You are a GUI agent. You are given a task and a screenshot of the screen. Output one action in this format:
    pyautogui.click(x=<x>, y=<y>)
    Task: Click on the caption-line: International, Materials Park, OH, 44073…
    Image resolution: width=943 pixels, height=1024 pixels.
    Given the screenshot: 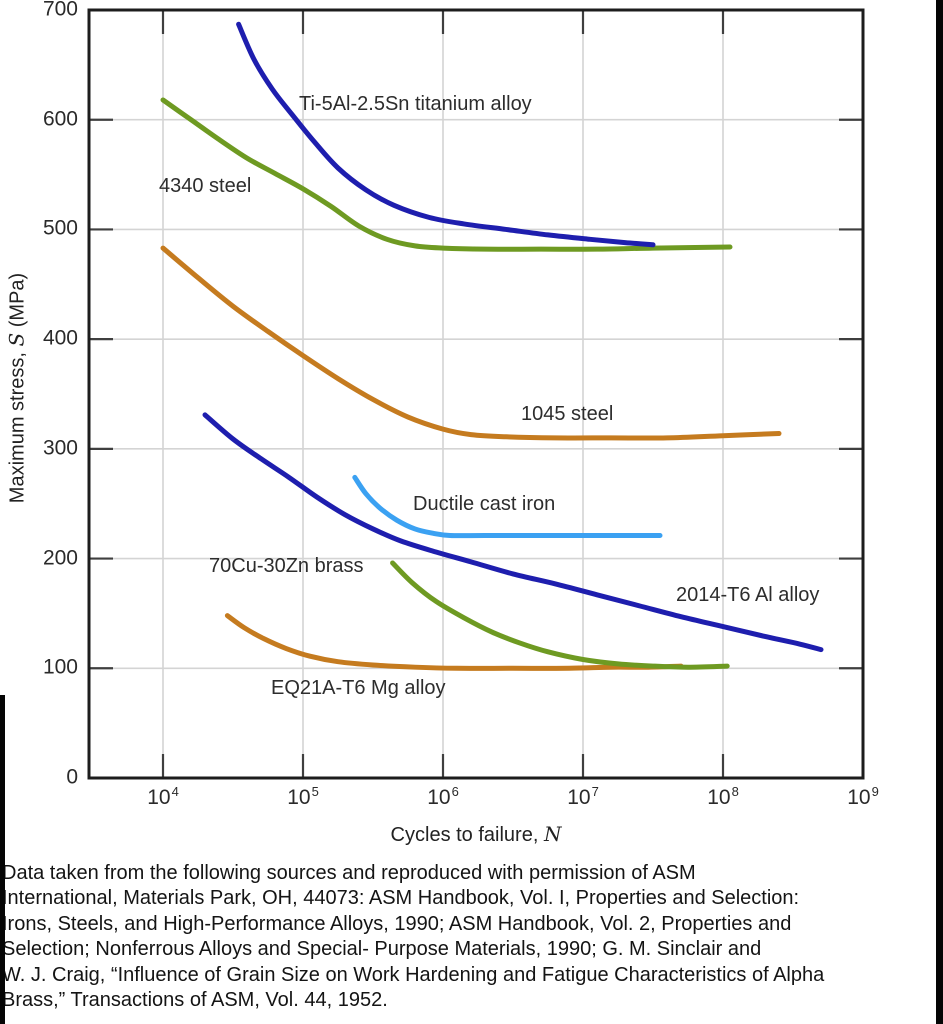 What is the action you would take?
    pyautogui.click(x=401, y=898)
    